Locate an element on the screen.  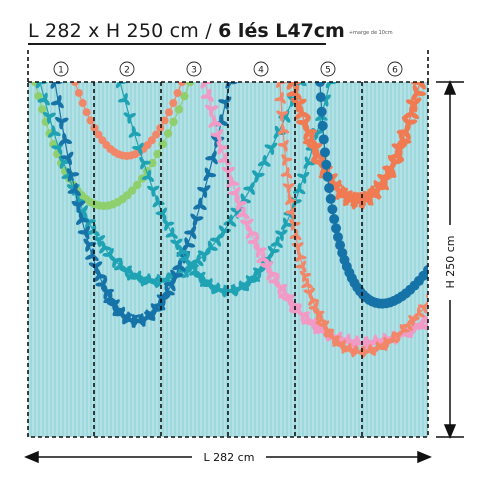
panel-number: 2 is located at coordinates (127, 71).